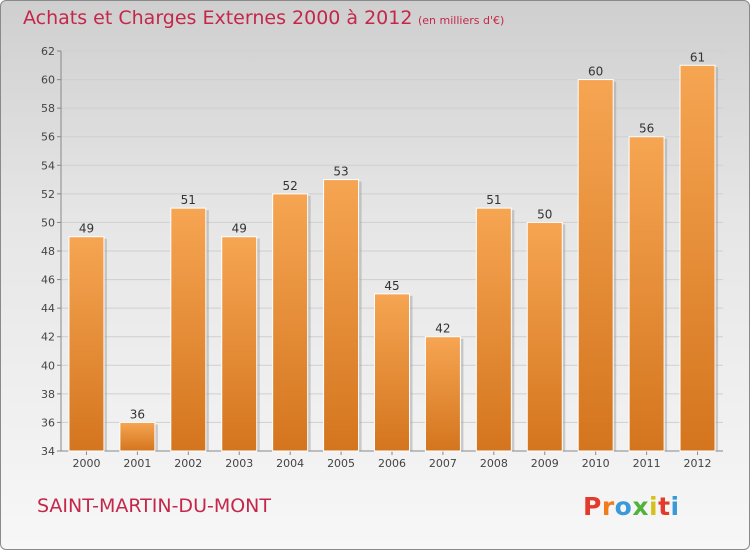  I want to click on logo-letter: P, so click(592, 506).